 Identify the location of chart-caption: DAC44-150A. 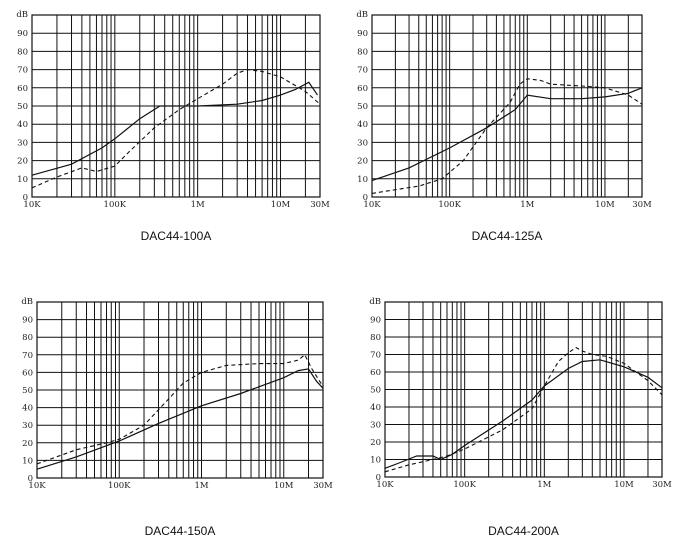
(180, 531).